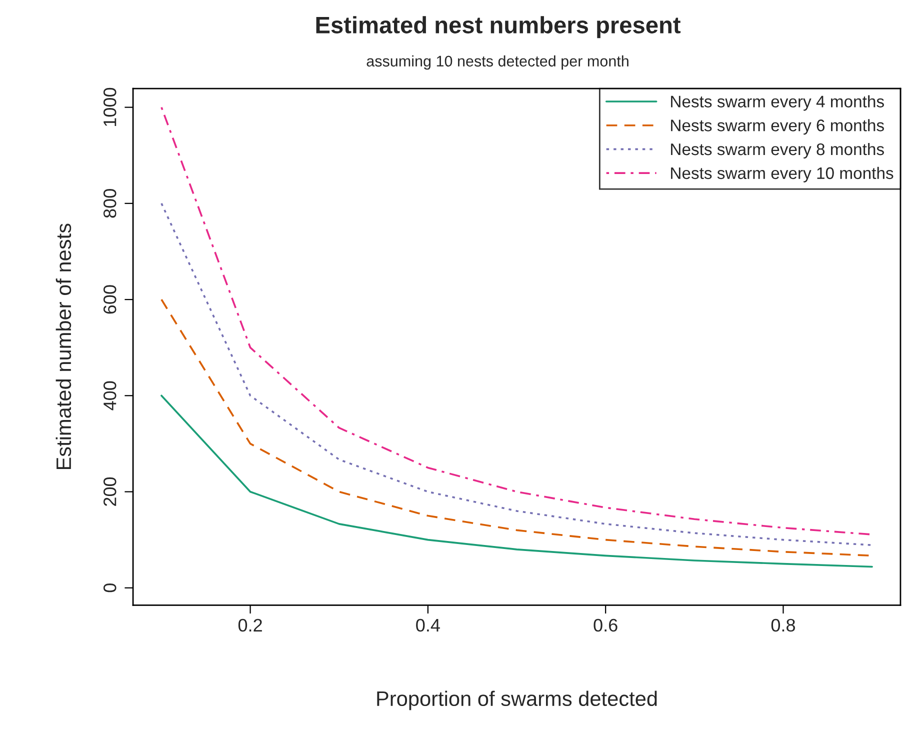 This screenshot has width=905, height=738. Describe the element at coordinates (782, 174) in the screenshot. I see `legend-label: Nests swarm every 10 months` at that location.